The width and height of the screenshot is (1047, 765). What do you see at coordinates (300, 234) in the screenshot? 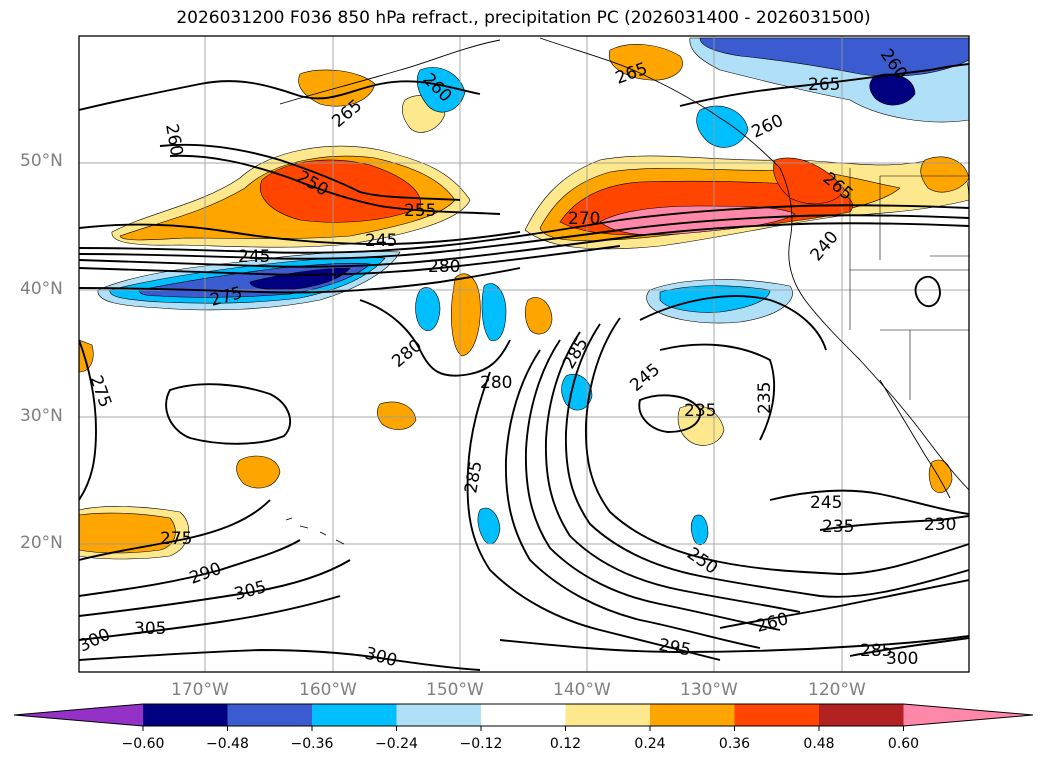
I see `contour-245-upper` at bounding box center [300, 234].